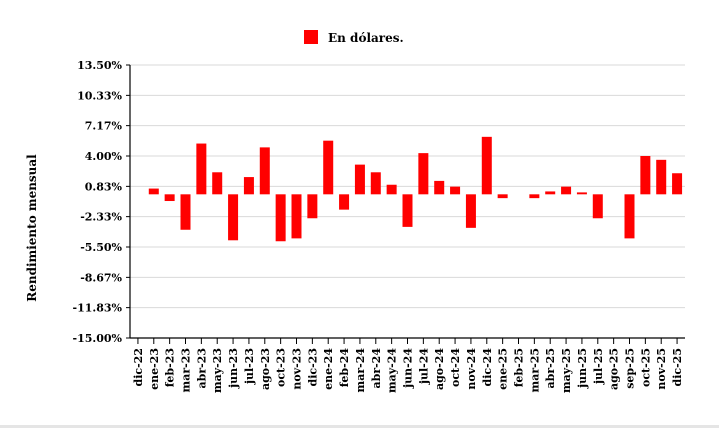  Describe the element at coordinates (503, 369) in the screenshot. I see `x-tick-label: ene-25` at that location.